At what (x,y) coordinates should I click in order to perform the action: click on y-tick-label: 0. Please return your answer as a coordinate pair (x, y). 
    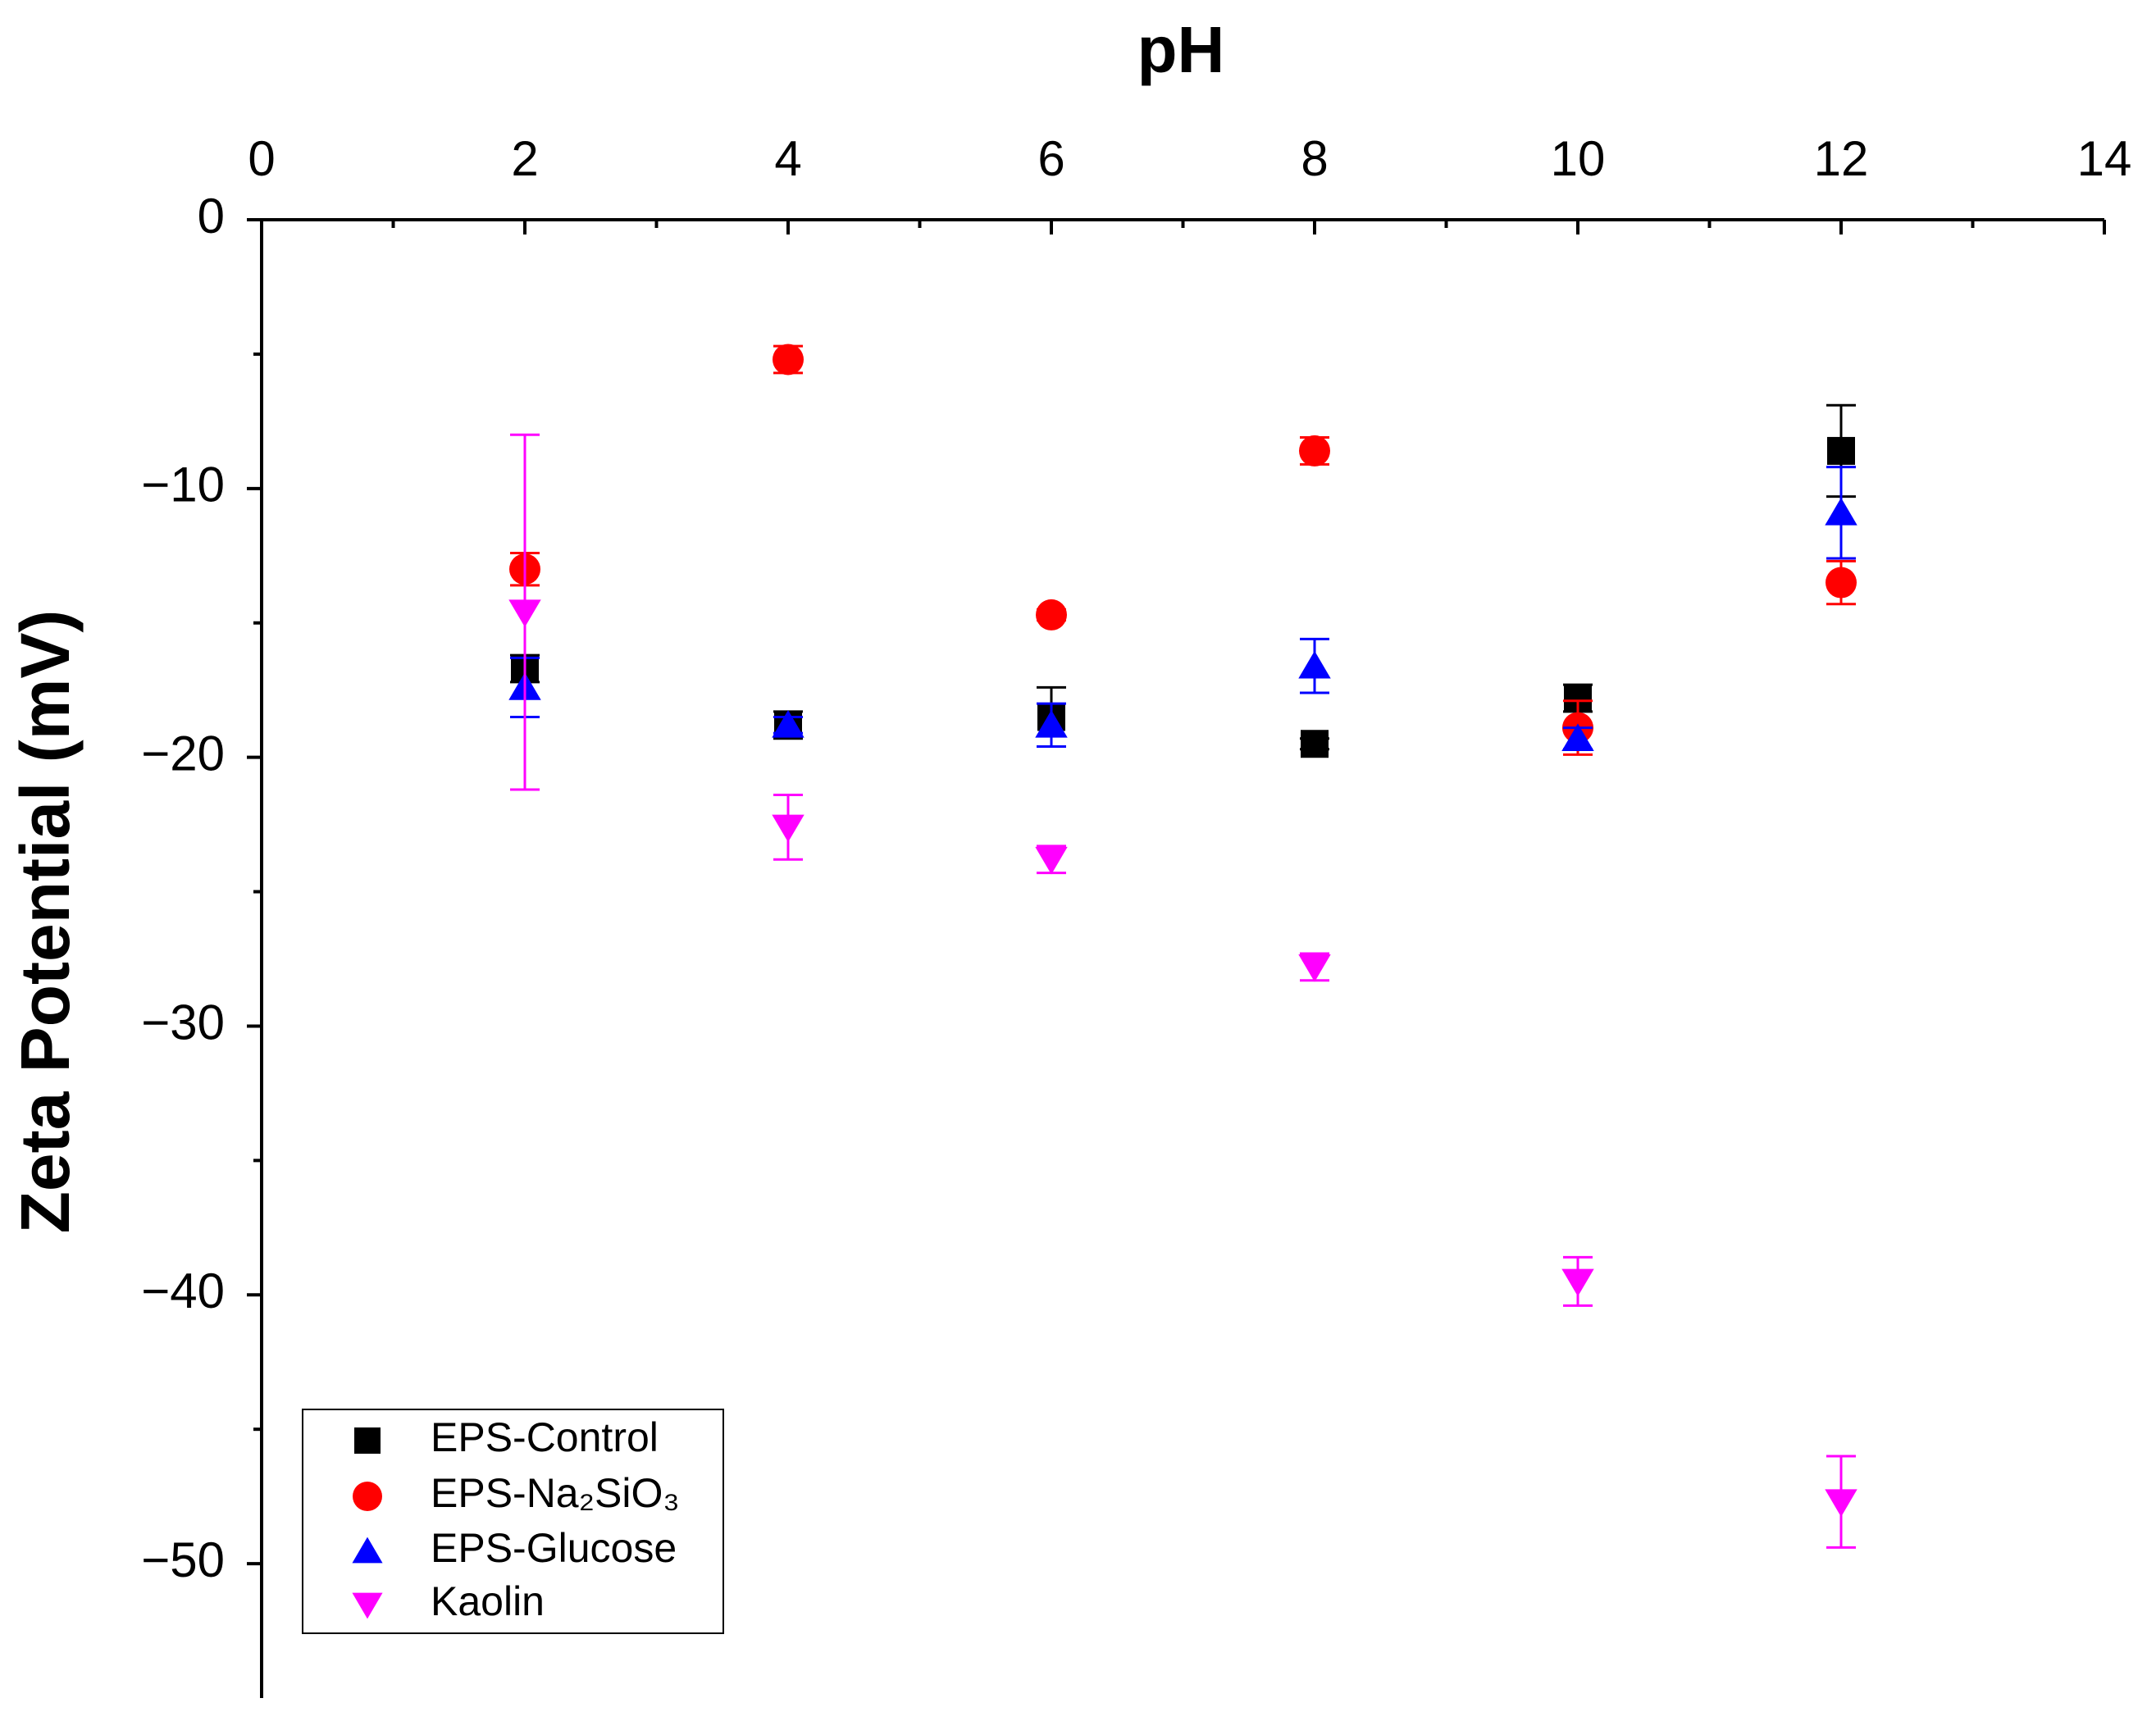
    Looking at the image, I should click on (211, 216).